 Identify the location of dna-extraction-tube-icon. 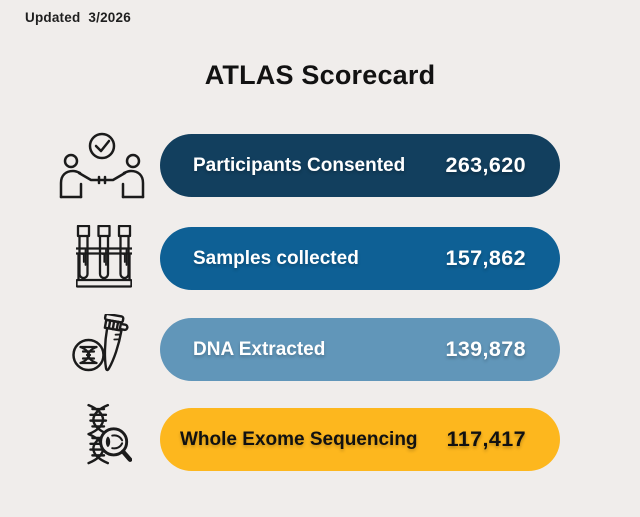
(102, 347).